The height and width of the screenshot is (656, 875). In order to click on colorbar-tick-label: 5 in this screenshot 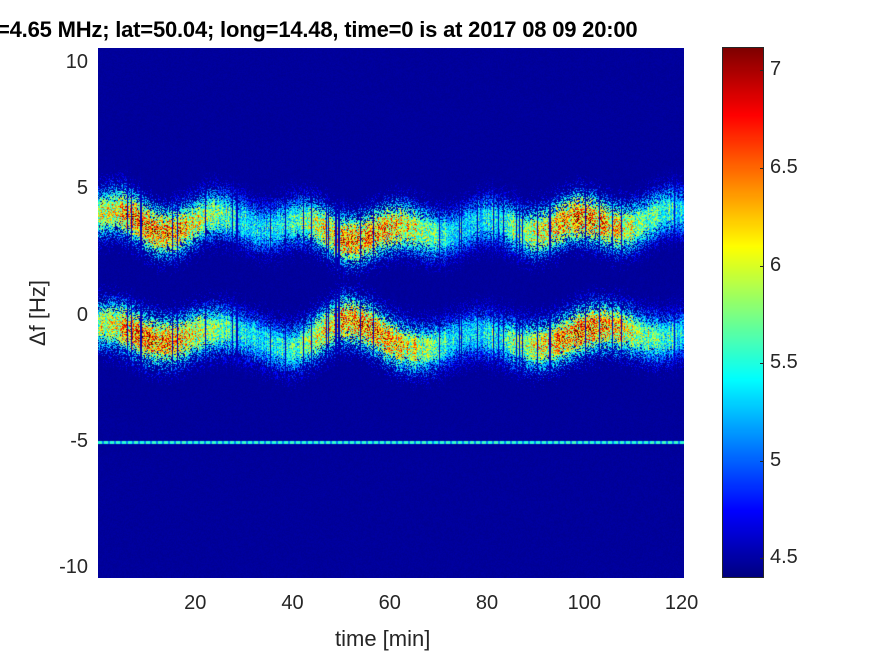, I will do `click(776, 459)`.